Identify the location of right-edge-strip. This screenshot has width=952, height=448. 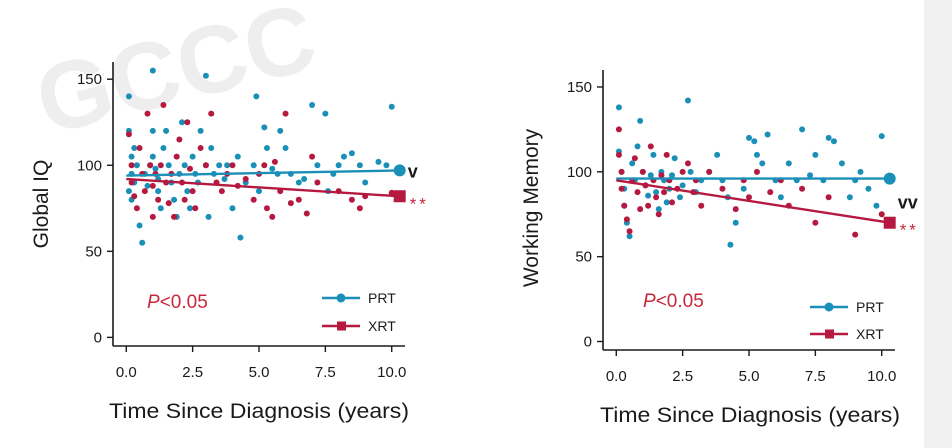
(938, 224).